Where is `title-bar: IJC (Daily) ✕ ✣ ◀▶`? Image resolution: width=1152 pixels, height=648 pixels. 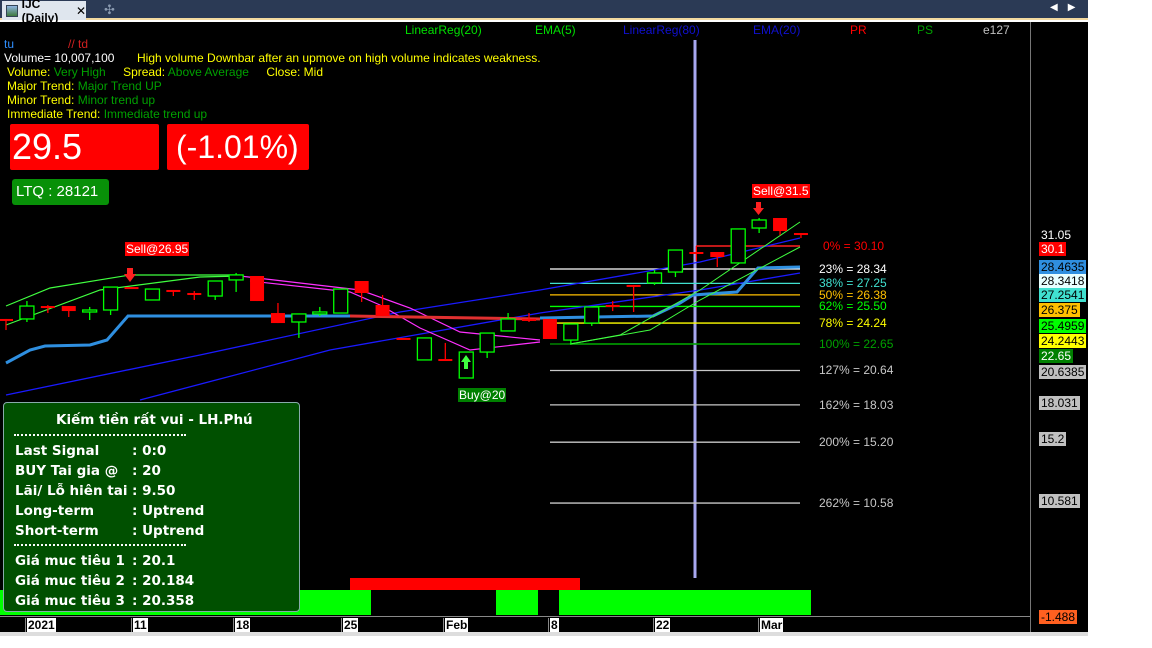 title-bar: IJC (Daily) ✕ ✣ ◀▶ is located at coordinates (544, 12).